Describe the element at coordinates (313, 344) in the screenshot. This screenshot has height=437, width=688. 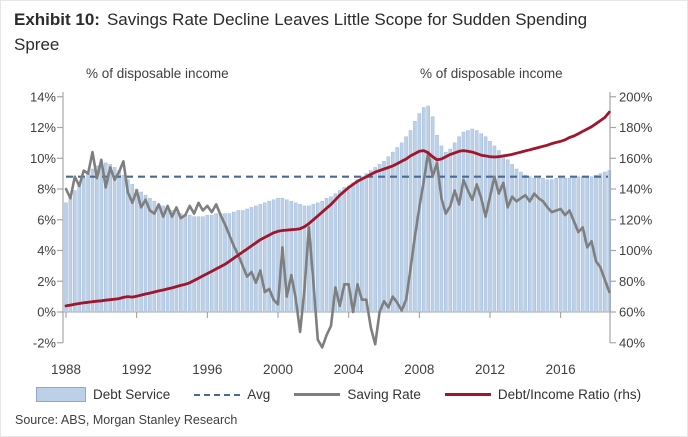
I see `x-axis: 1988 1992 1996 2000 2004 2008 2012 2016` at that location.